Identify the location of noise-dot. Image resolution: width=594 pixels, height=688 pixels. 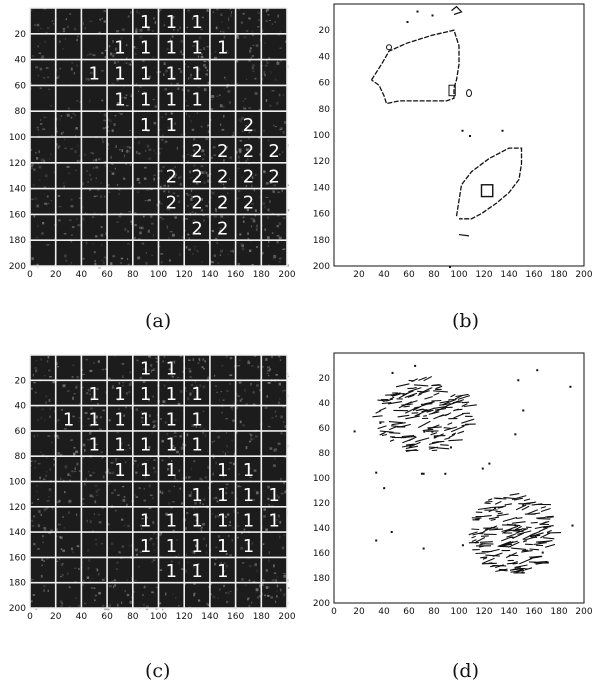
(489, 463).